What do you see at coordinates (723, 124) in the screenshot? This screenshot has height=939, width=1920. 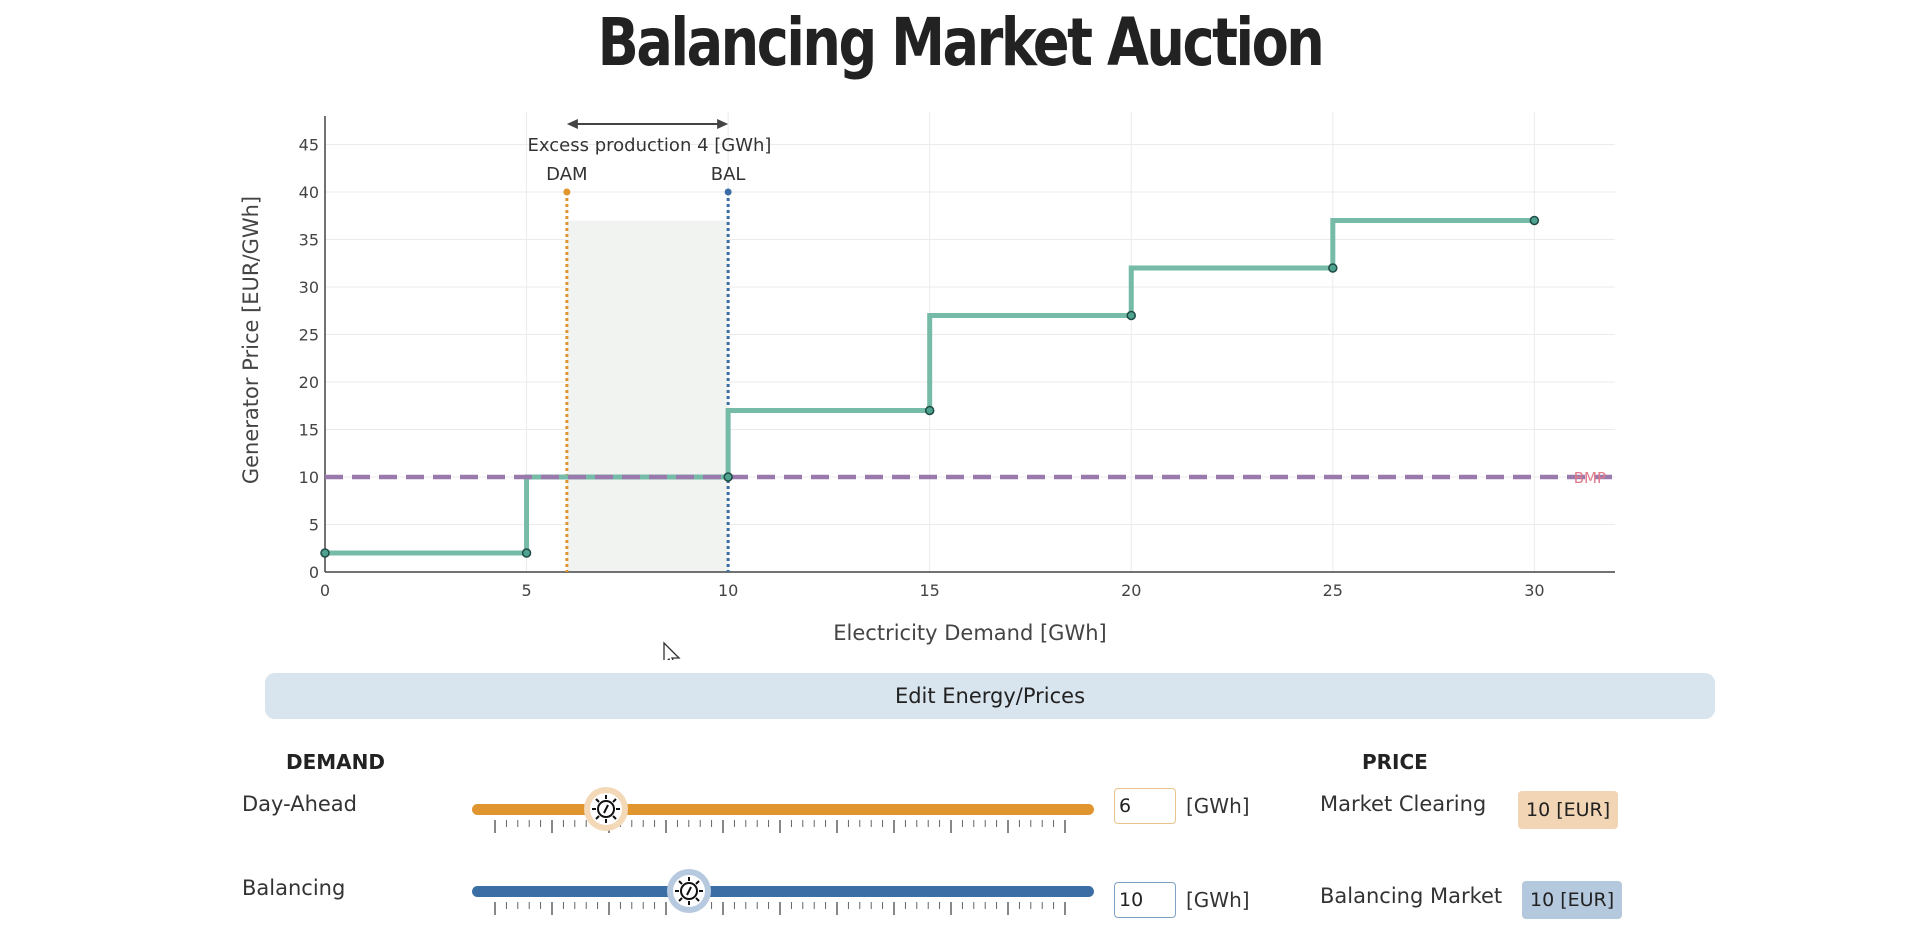 I see `annotation-arrow-right` at bounding box center [723, 124].